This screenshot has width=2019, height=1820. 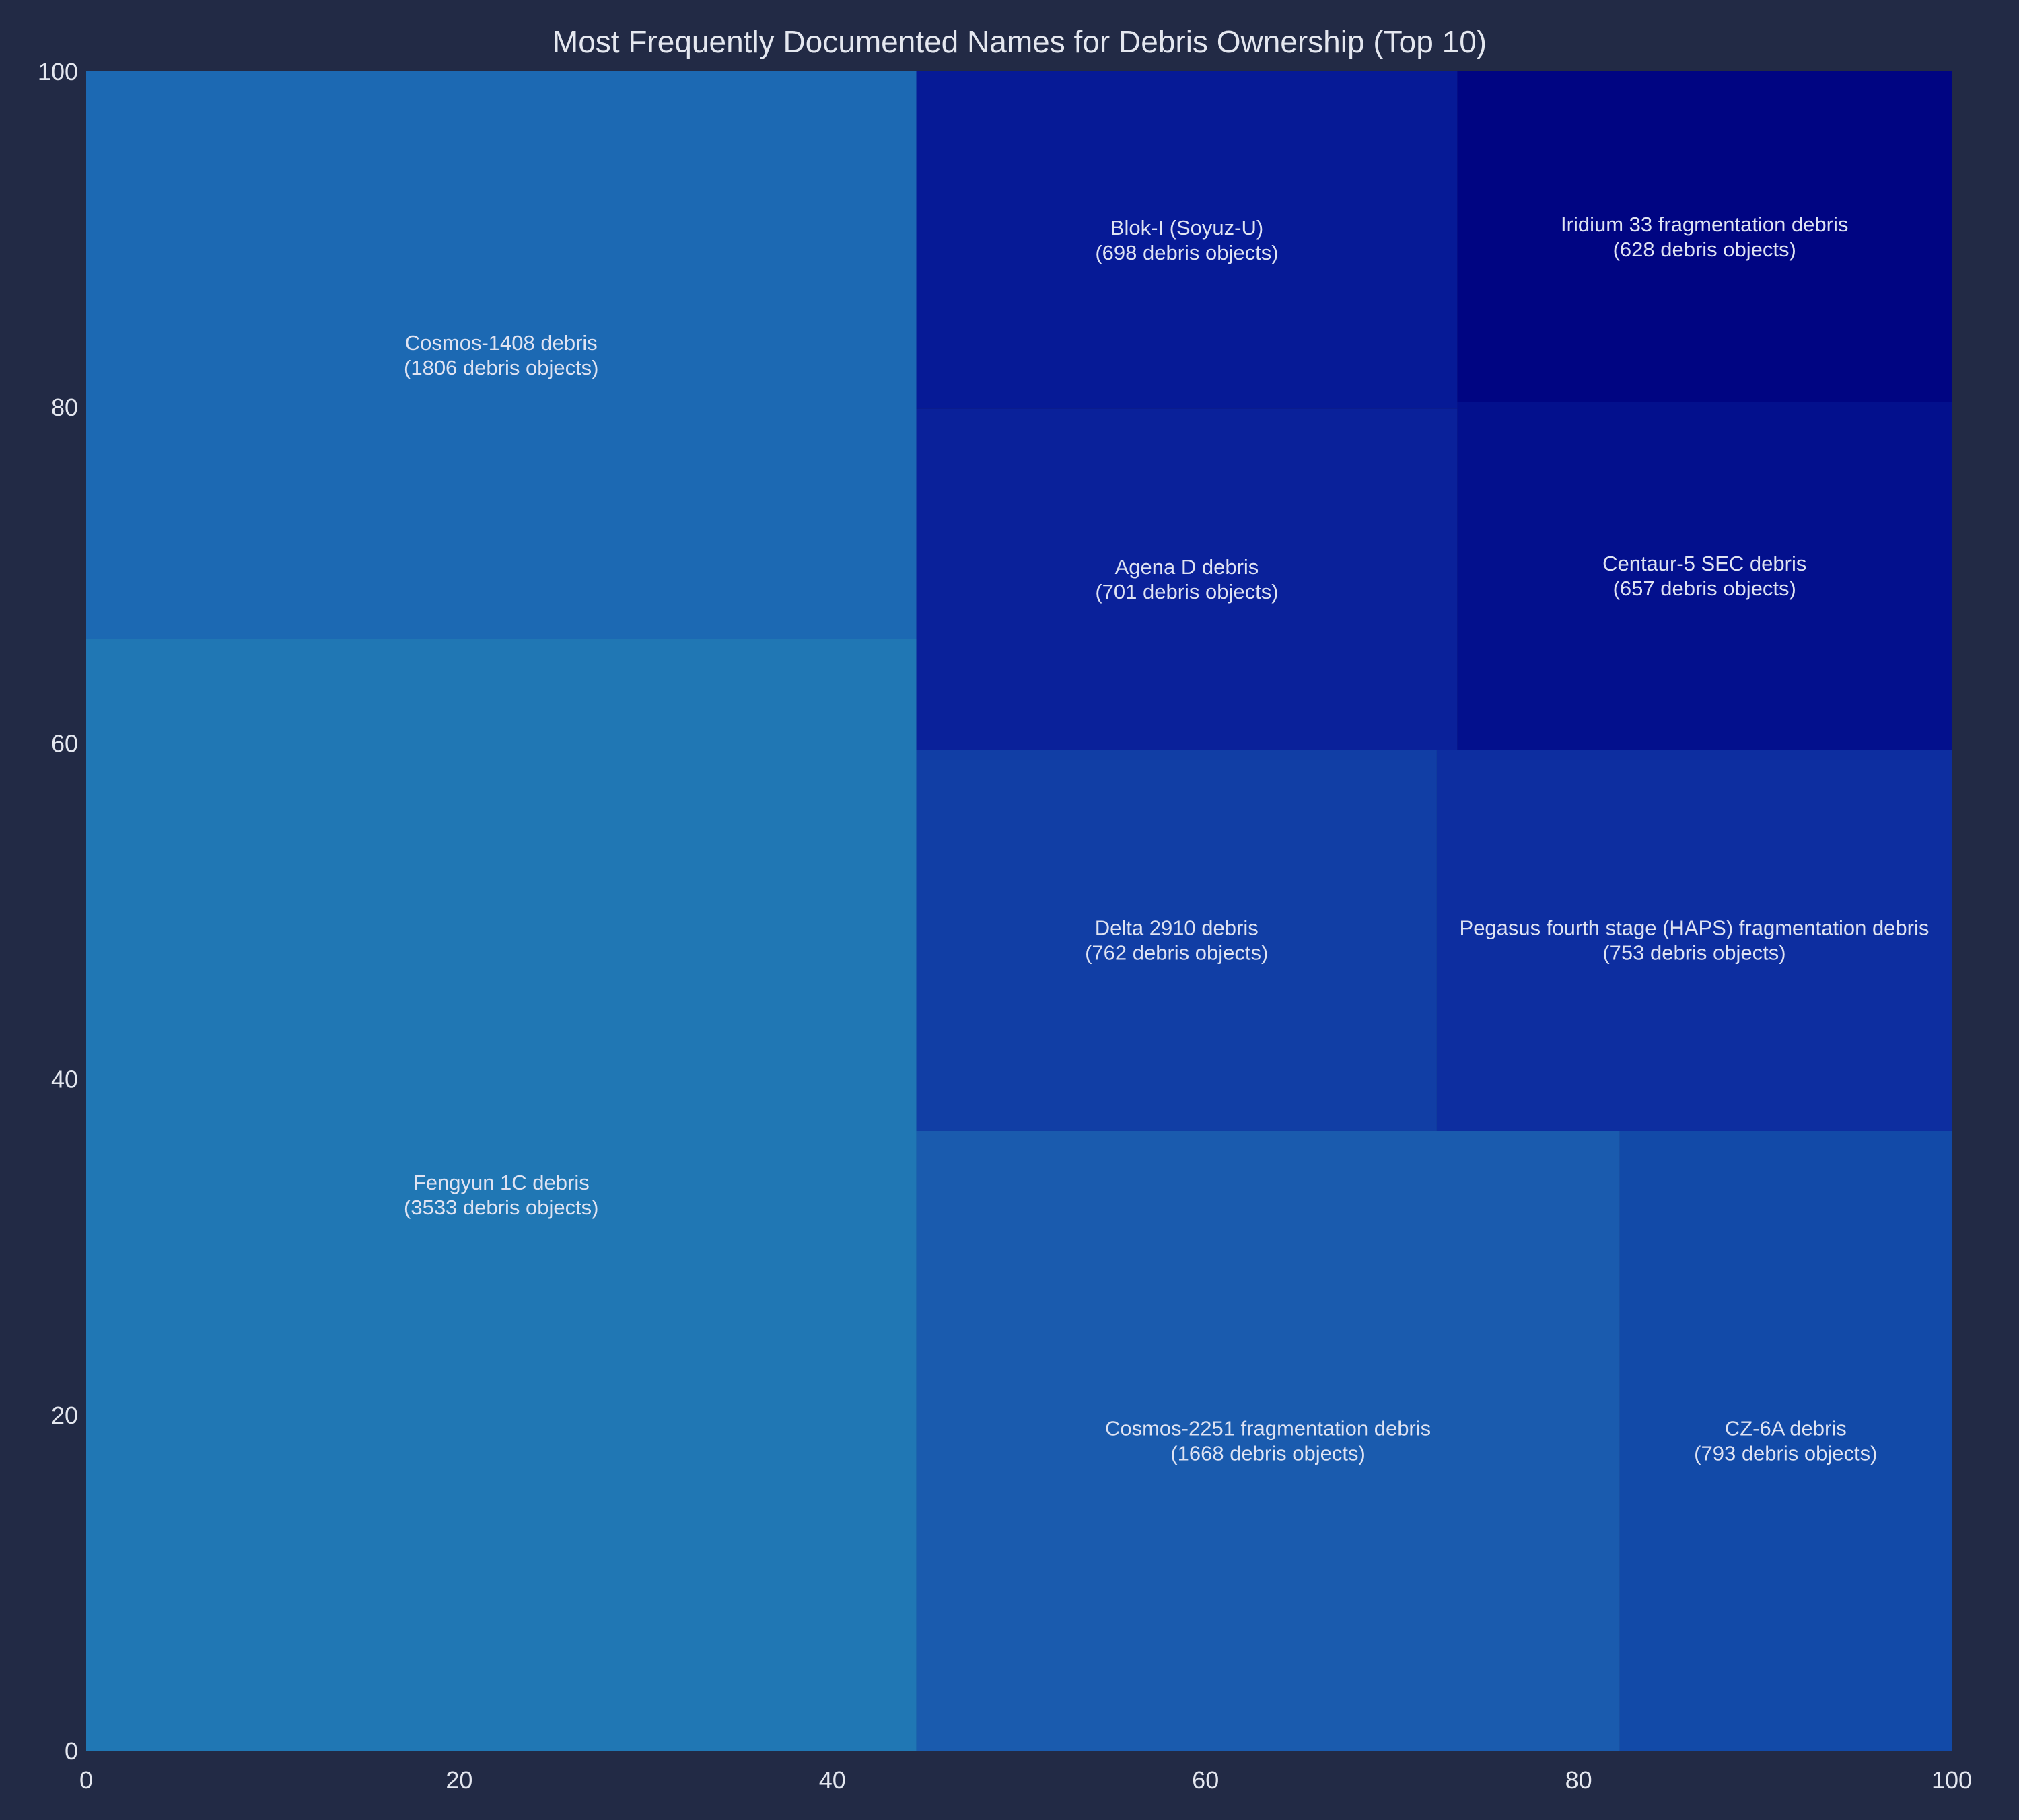 What do you see at coordinates (1705, 224) in the screenshot?
I see `treemap-cell-name: Iridium 33 fragmentation debris` at bounding box center [1705, 224].